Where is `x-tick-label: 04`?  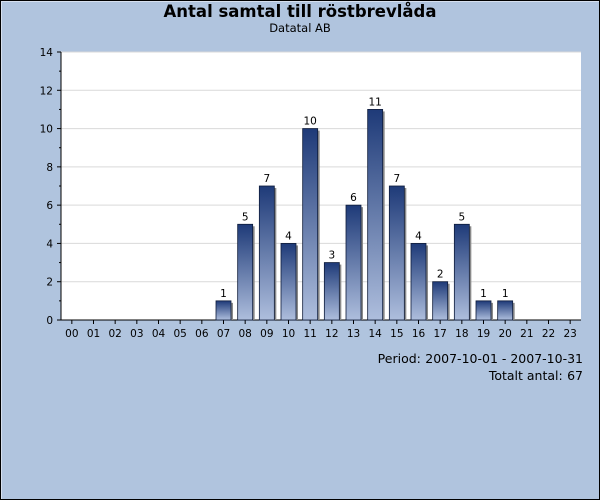
x-tick-label: 04 is located at coordinates (159, 334).